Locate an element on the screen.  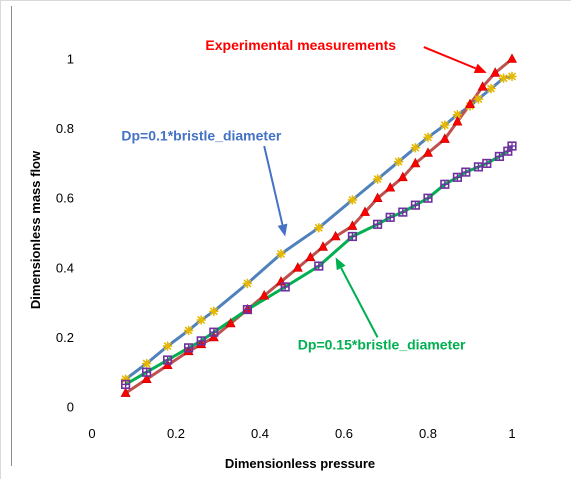
x-tick-label: 0.8 is located at coordinates (428, 433).